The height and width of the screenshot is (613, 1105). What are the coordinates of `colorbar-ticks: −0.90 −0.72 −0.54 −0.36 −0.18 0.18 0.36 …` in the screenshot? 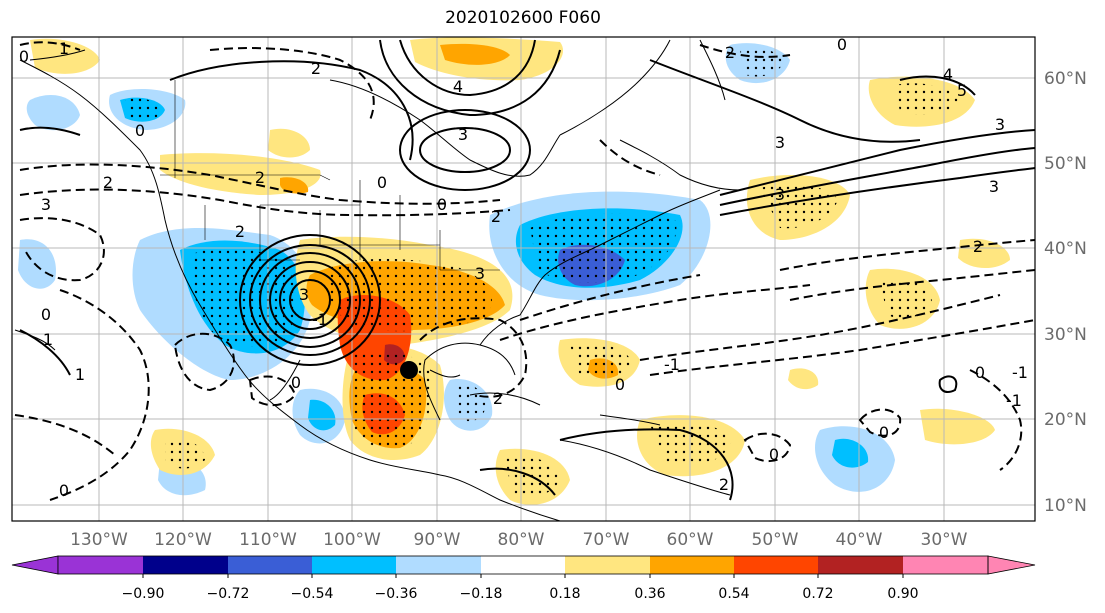 It's located at (520, 594).